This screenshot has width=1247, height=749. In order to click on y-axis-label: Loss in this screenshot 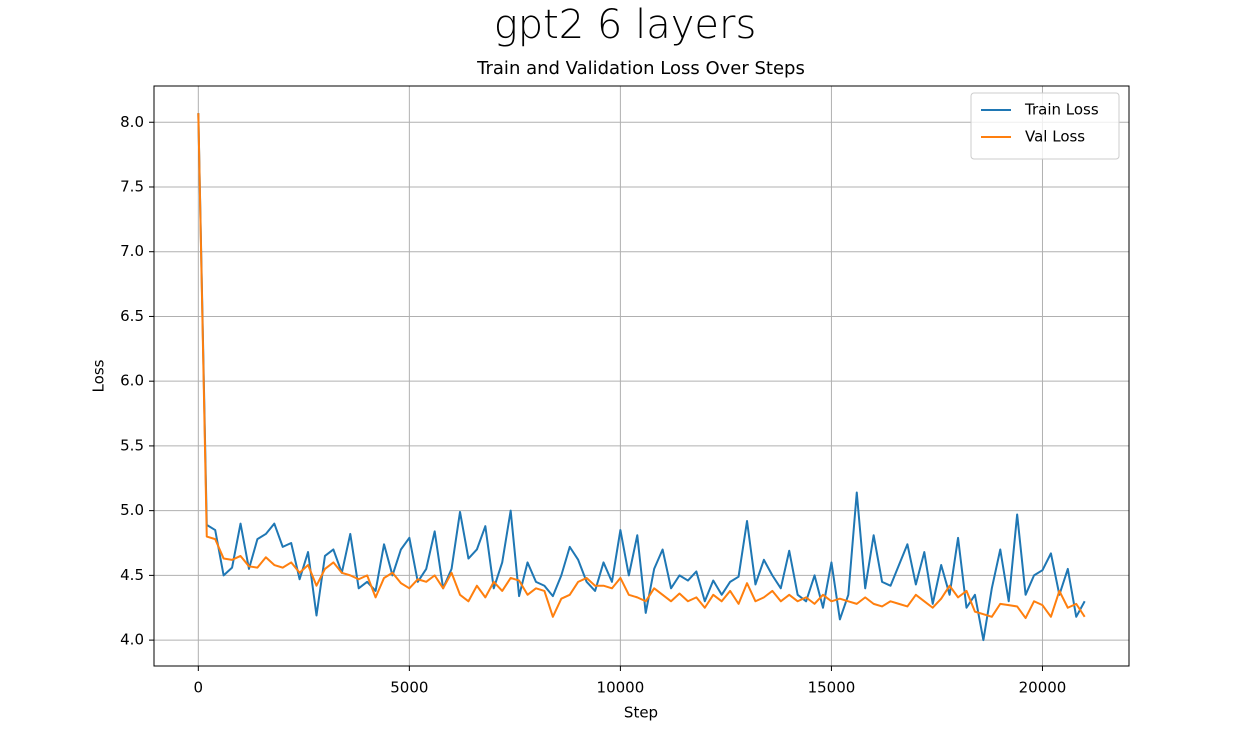, I will do `click(99, 375)`.